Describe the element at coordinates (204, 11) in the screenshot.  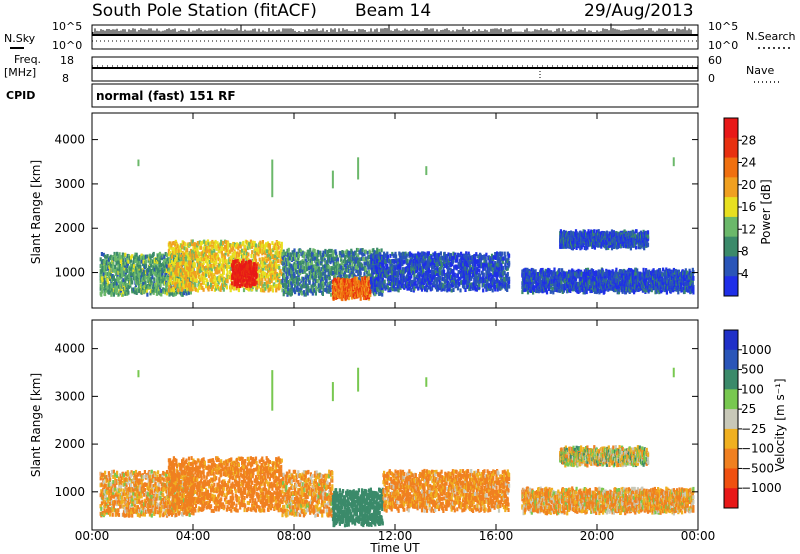
I see `chart-title: South Pole Station (fitACF)` at that location.